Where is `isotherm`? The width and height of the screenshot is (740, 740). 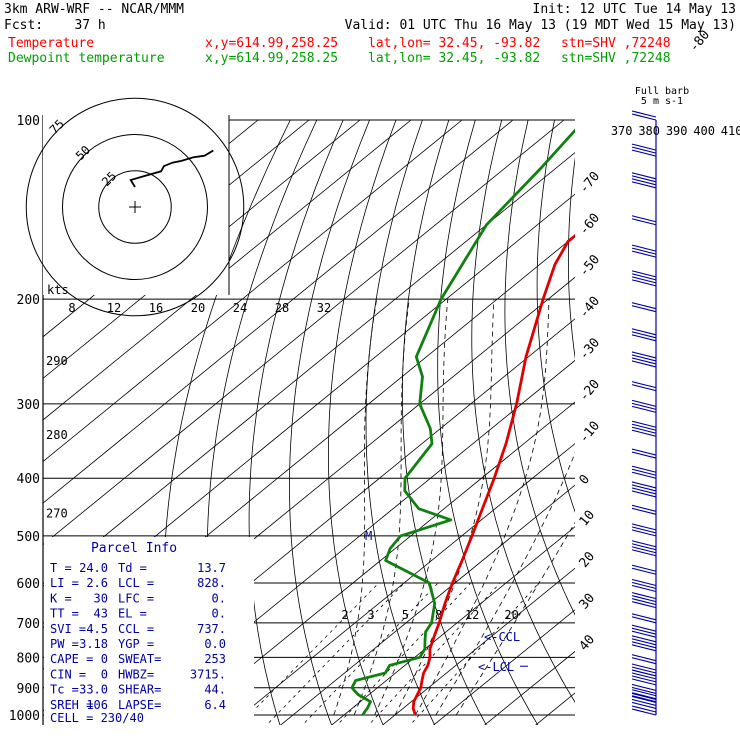 isotherm is located at coordinates (453, 625).